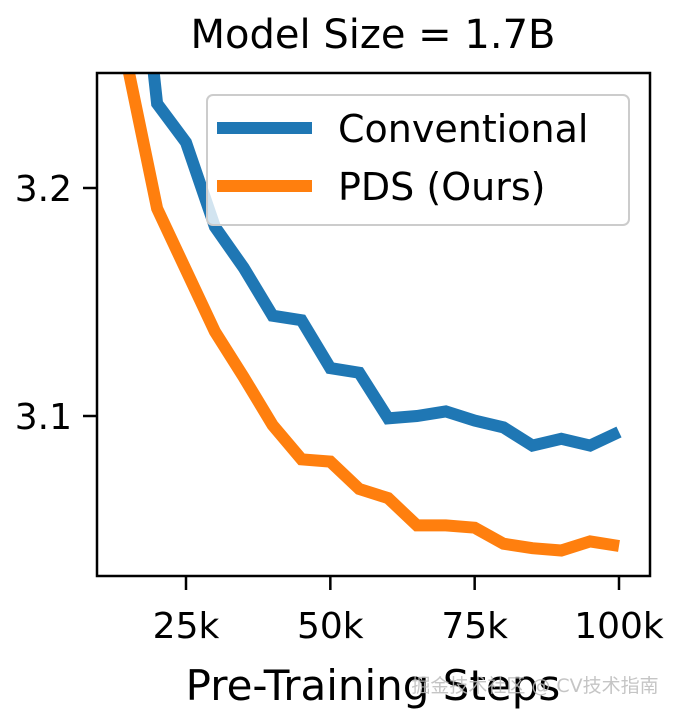  What do you see at coordinates (534, 686) in the screenshot?
I see `watermark: 掘金技术社区 @ CV技术指南` at bounding box center [534, 686].